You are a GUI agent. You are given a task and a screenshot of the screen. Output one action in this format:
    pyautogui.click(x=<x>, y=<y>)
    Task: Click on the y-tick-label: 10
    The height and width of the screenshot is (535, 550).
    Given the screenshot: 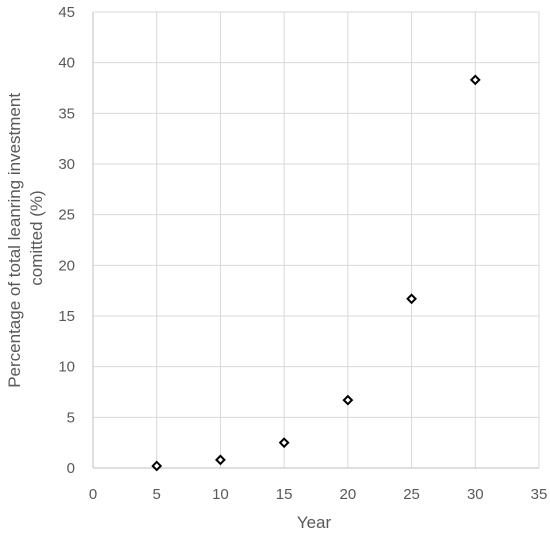 What is the action you would take?
    pyautogui.click(x=66, y=367)
    